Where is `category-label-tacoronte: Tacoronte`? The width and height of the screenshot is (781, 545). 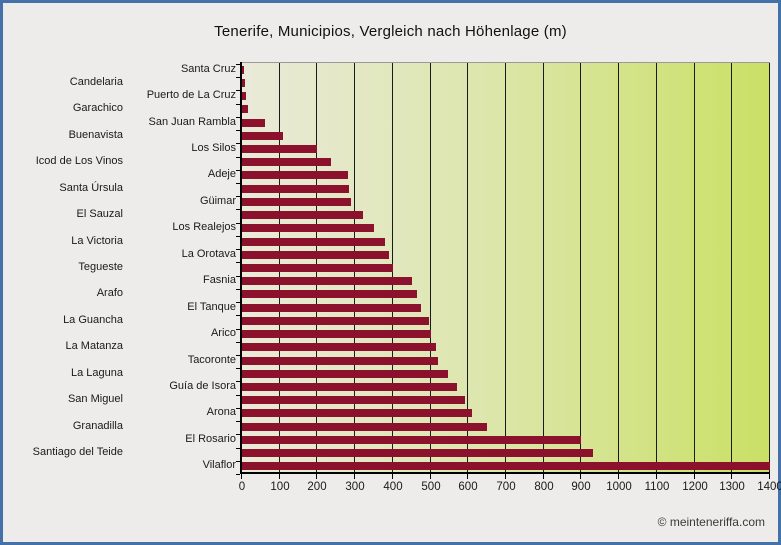 category-label-tacoronte: Tacoronte is located at coordinates (211, 359).